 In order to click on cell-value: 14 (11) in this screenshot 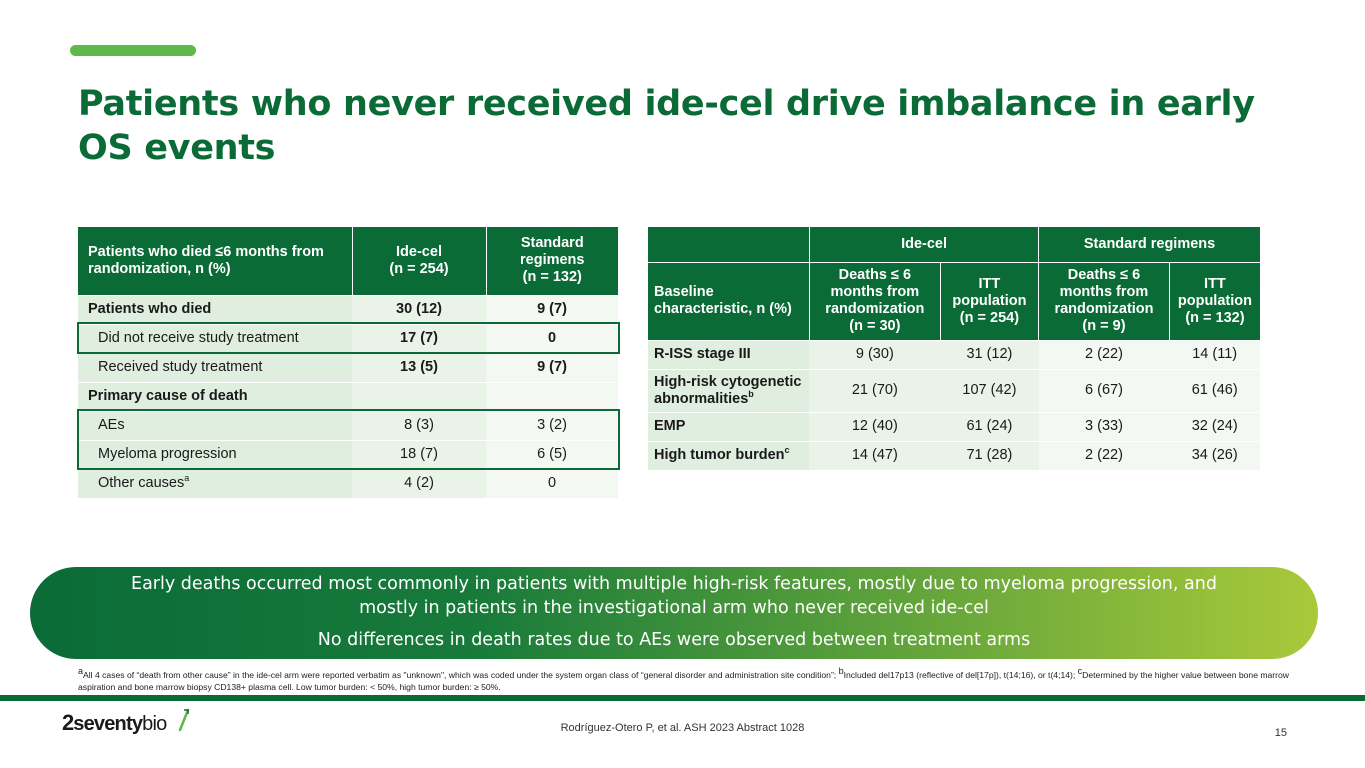, I will do `click(1214, 354)`.